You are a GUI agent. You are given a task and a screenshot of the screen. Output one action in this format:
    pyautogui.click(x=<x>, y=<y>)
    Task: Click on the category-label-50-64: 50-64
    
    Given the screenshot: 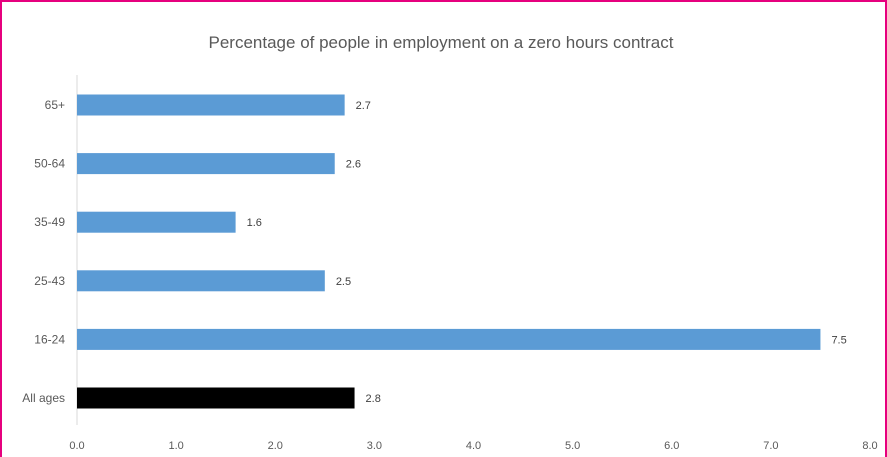 What is the action you would take?
    pyautogui.click(x=49, y=164)
    